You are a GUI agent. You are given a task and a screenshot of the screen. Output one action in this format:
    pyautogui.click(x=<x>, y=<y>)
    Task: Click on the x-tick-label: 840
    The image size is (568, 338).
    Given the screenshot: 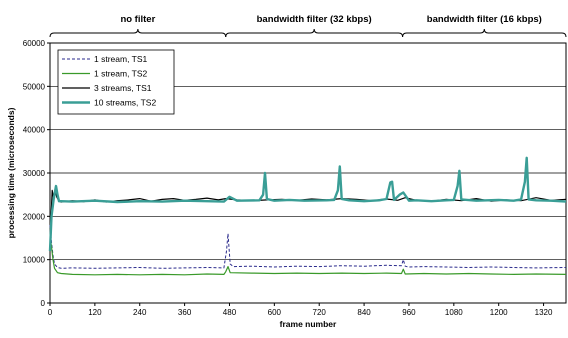 What is the action you would take?
    pyautogui.click(x=364, y=312)
    